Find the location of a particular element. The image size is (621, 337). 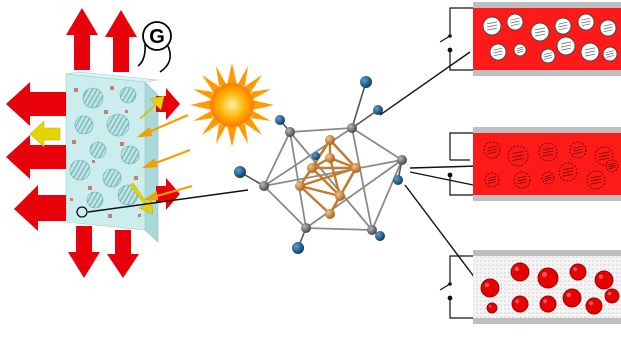

blue-atoms is located at coordinates (318, 165).